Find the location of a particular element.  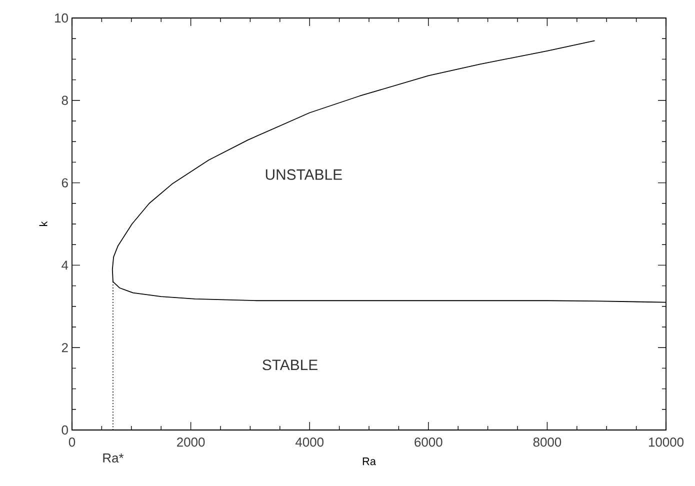

annotation: UNSTABLE is located at coordinates (304, 174).